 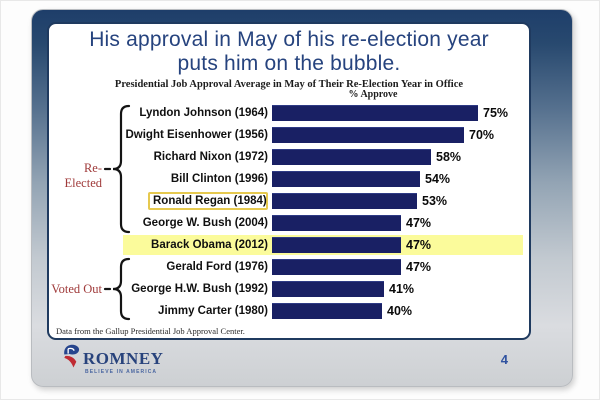 What do you see at coordinates (289, 63) in the screenshot?
I see `slide-title-line-2: puts him on the bubble.` at bounding box center [289, 63].